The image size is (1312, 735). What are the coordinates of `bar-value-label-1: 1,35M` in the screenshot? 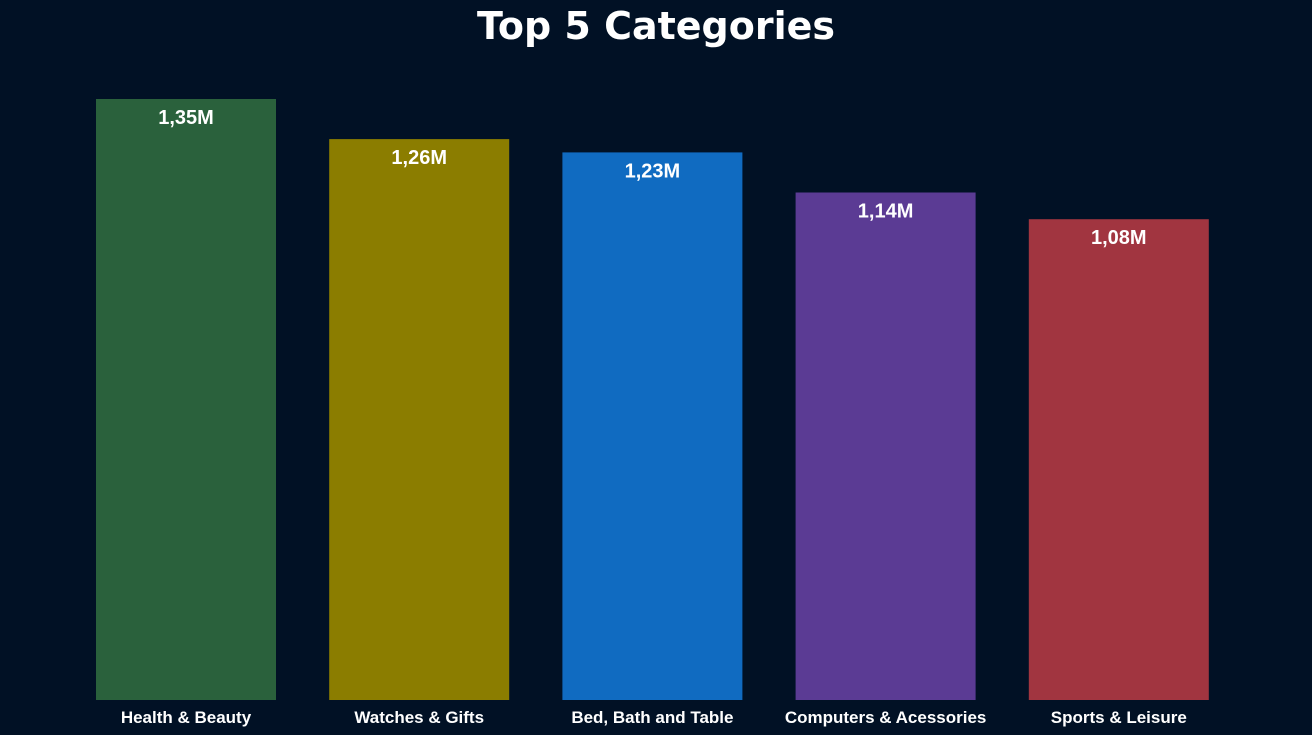 It's located at (186, 118).